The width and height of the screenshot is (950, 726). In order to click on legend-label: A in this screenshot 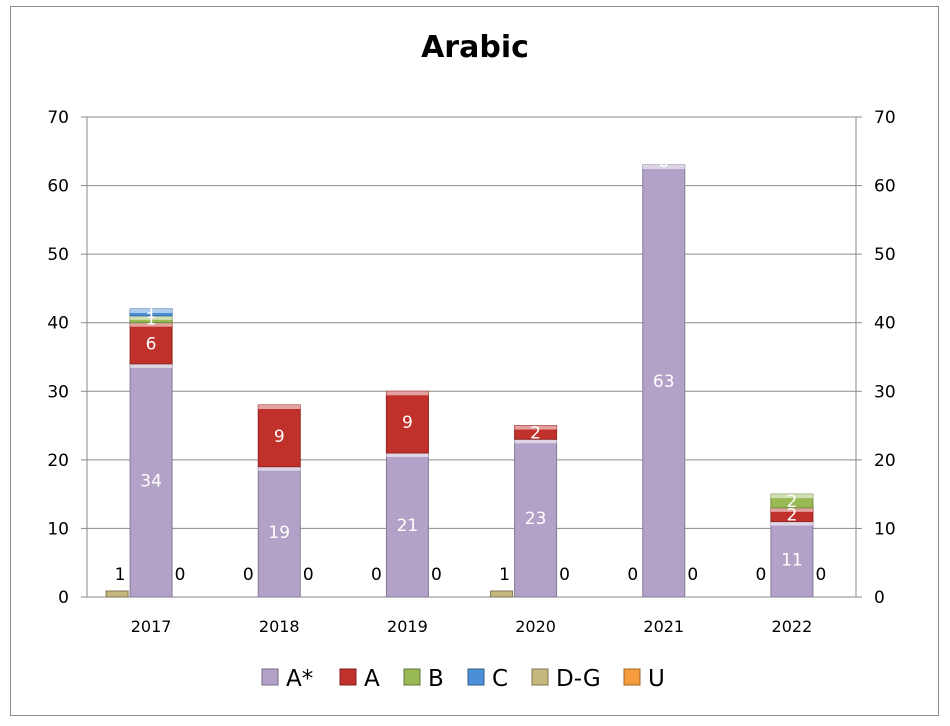, I will do `click(372, 679)`.